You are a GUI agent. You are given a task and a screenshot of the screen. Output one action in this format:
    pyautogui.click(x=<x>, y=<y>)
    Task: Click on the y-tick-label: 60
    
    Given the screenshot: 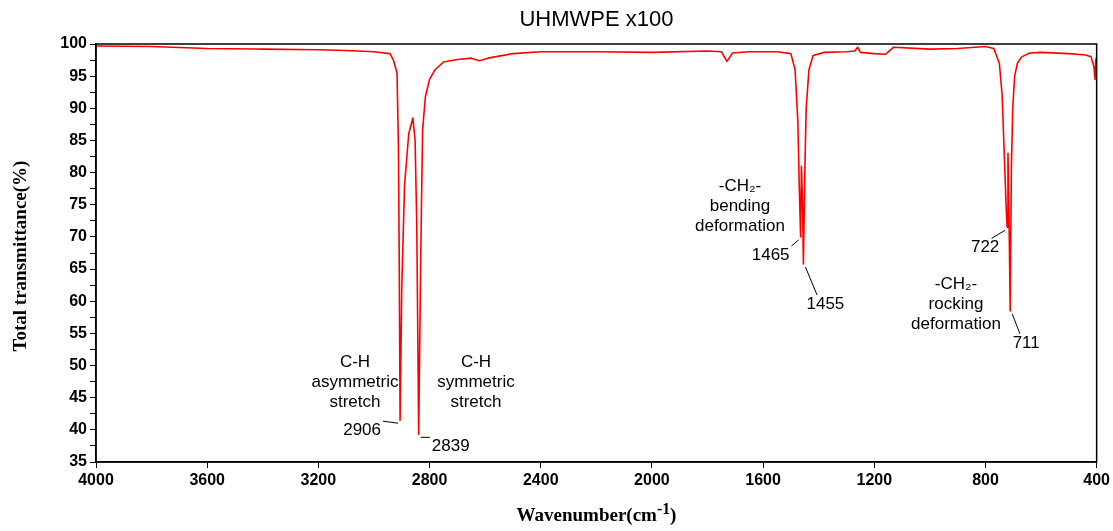 What is the action you would take?
    pyautogui.click(x=78, y=300)
    